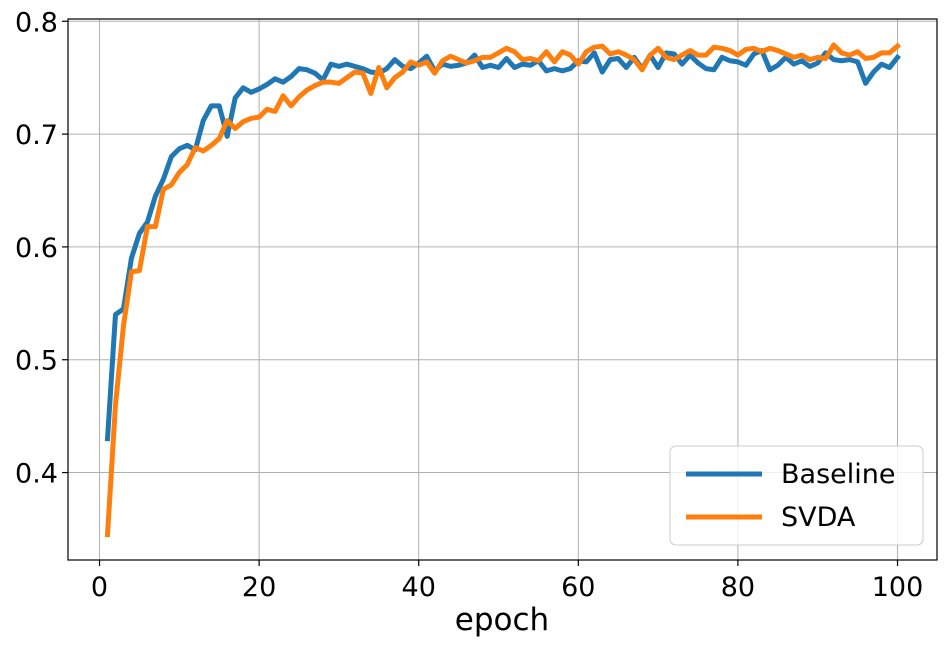  I want to click on x-tick-label: 20, so click(259, 587).